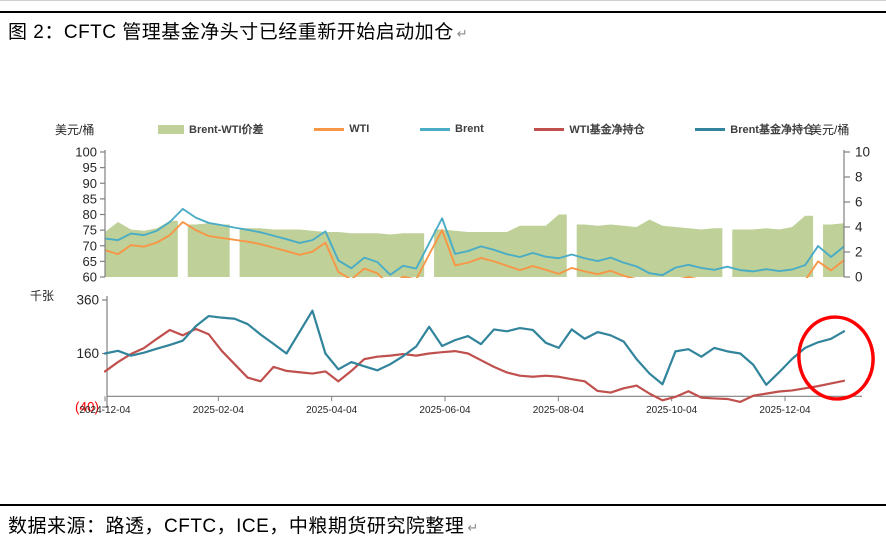 This screenshot has height=548, width=886. I want to click on axis-tick-label: 2025-02-04, so click(219, 410).